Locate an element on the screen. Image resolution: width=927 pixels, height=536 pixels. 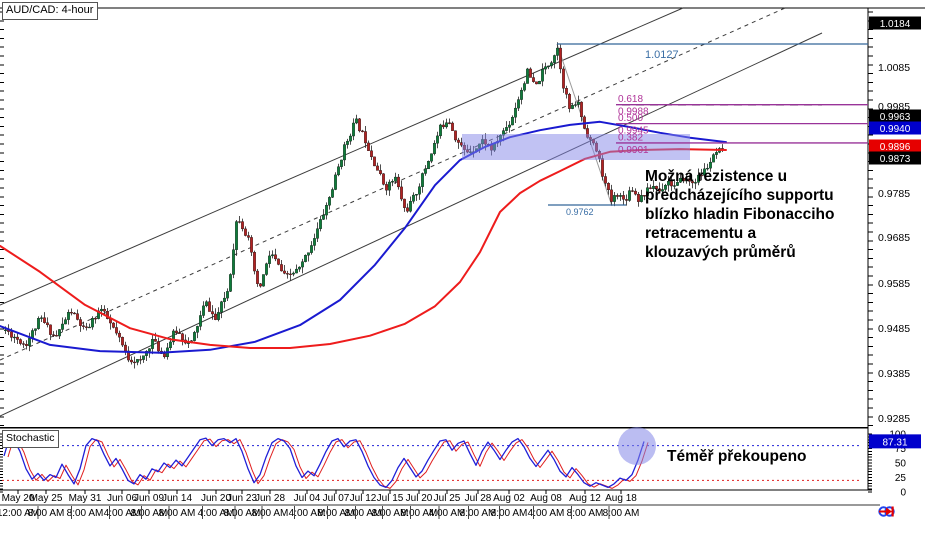
date-label: Jun 14 is located at coordinates (177, 498).